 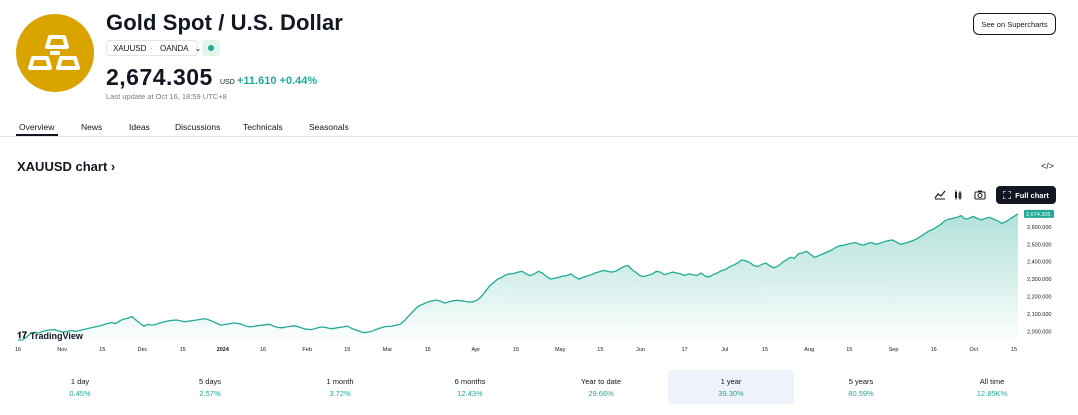 I want to click on tab-ideas: Ideas, so click(x=139, y=127).